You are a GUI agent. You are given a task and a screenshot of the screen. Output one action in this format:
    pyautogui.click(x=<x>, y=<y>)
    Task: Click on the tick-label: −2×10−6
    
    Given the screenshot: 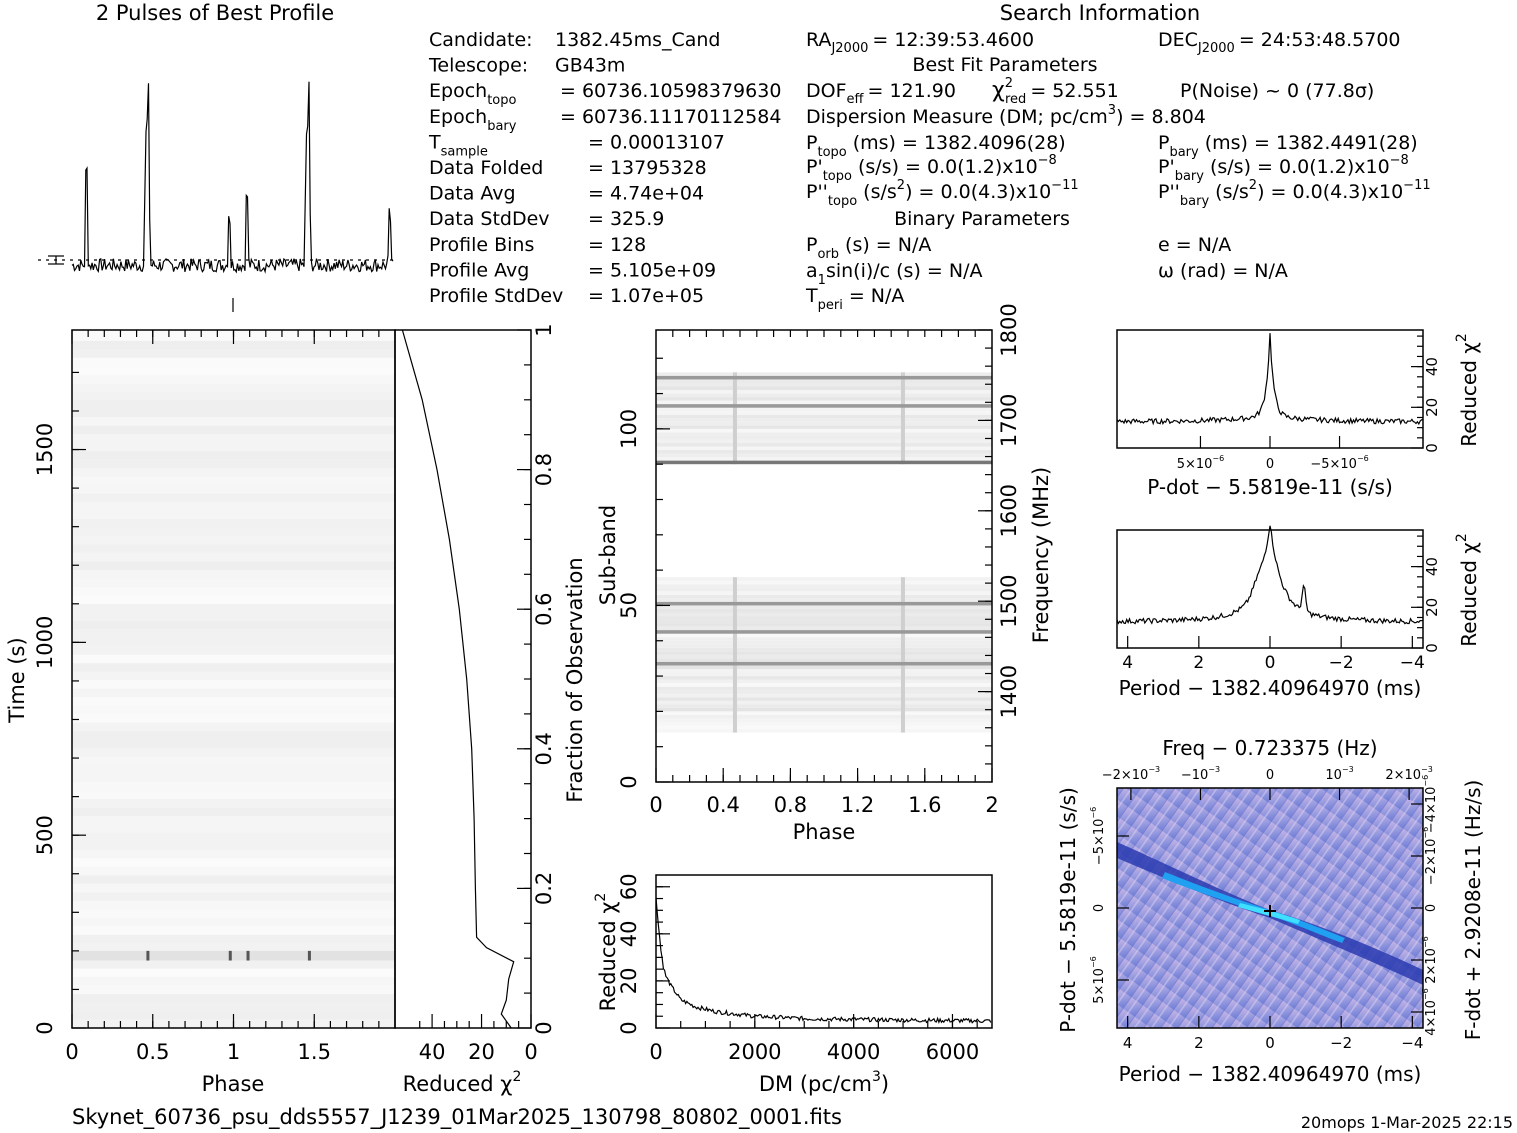 What is the action you would take?
    pyautogui.click(x=1430, y=856)
    